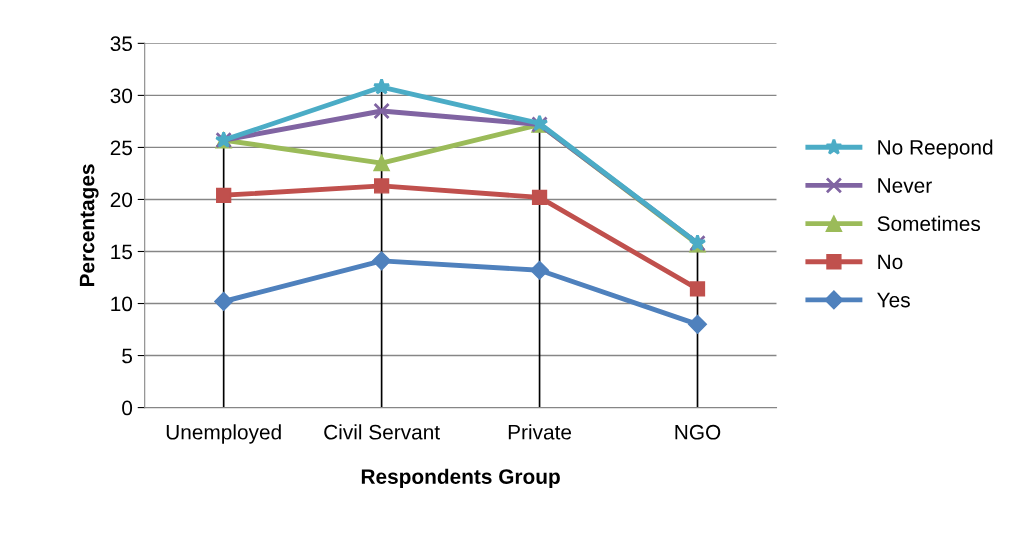  What do you see at coordinates (698, 432) in the screenshot?
I see `x-tick-label: NGO` at bounding box center [698, 432].